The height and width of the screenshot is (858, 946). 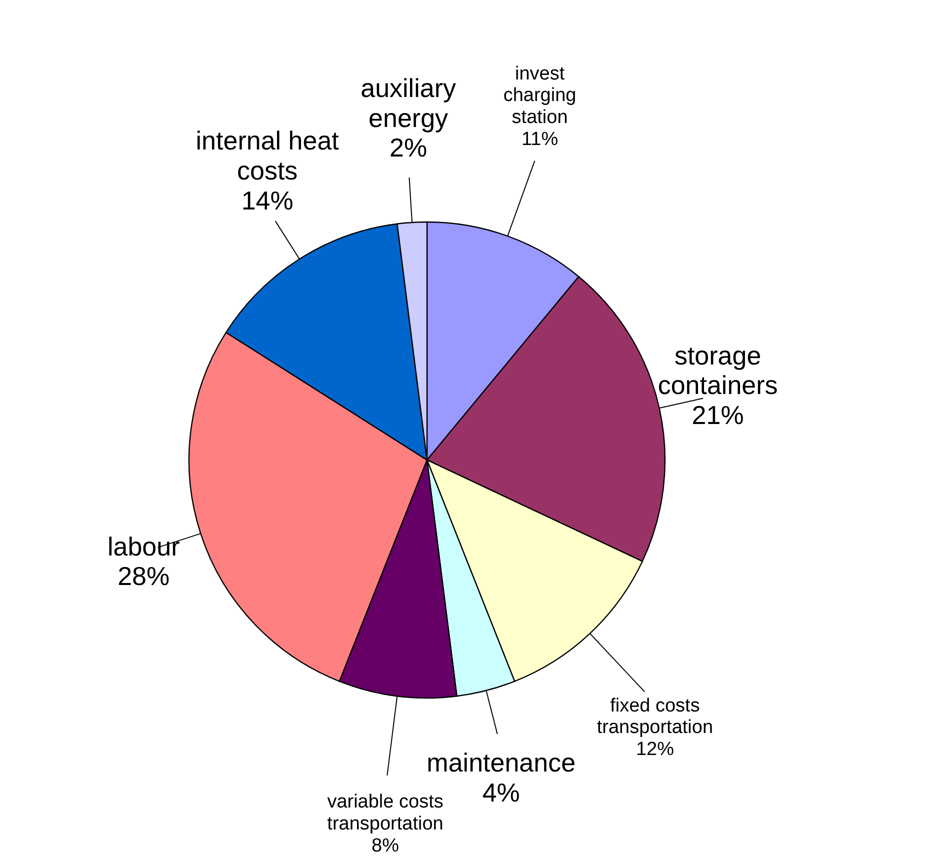 What do you see at coordinates (501, 793) in the screenshot?
I see `data-label: 4%` at bounding box center [501, 793].